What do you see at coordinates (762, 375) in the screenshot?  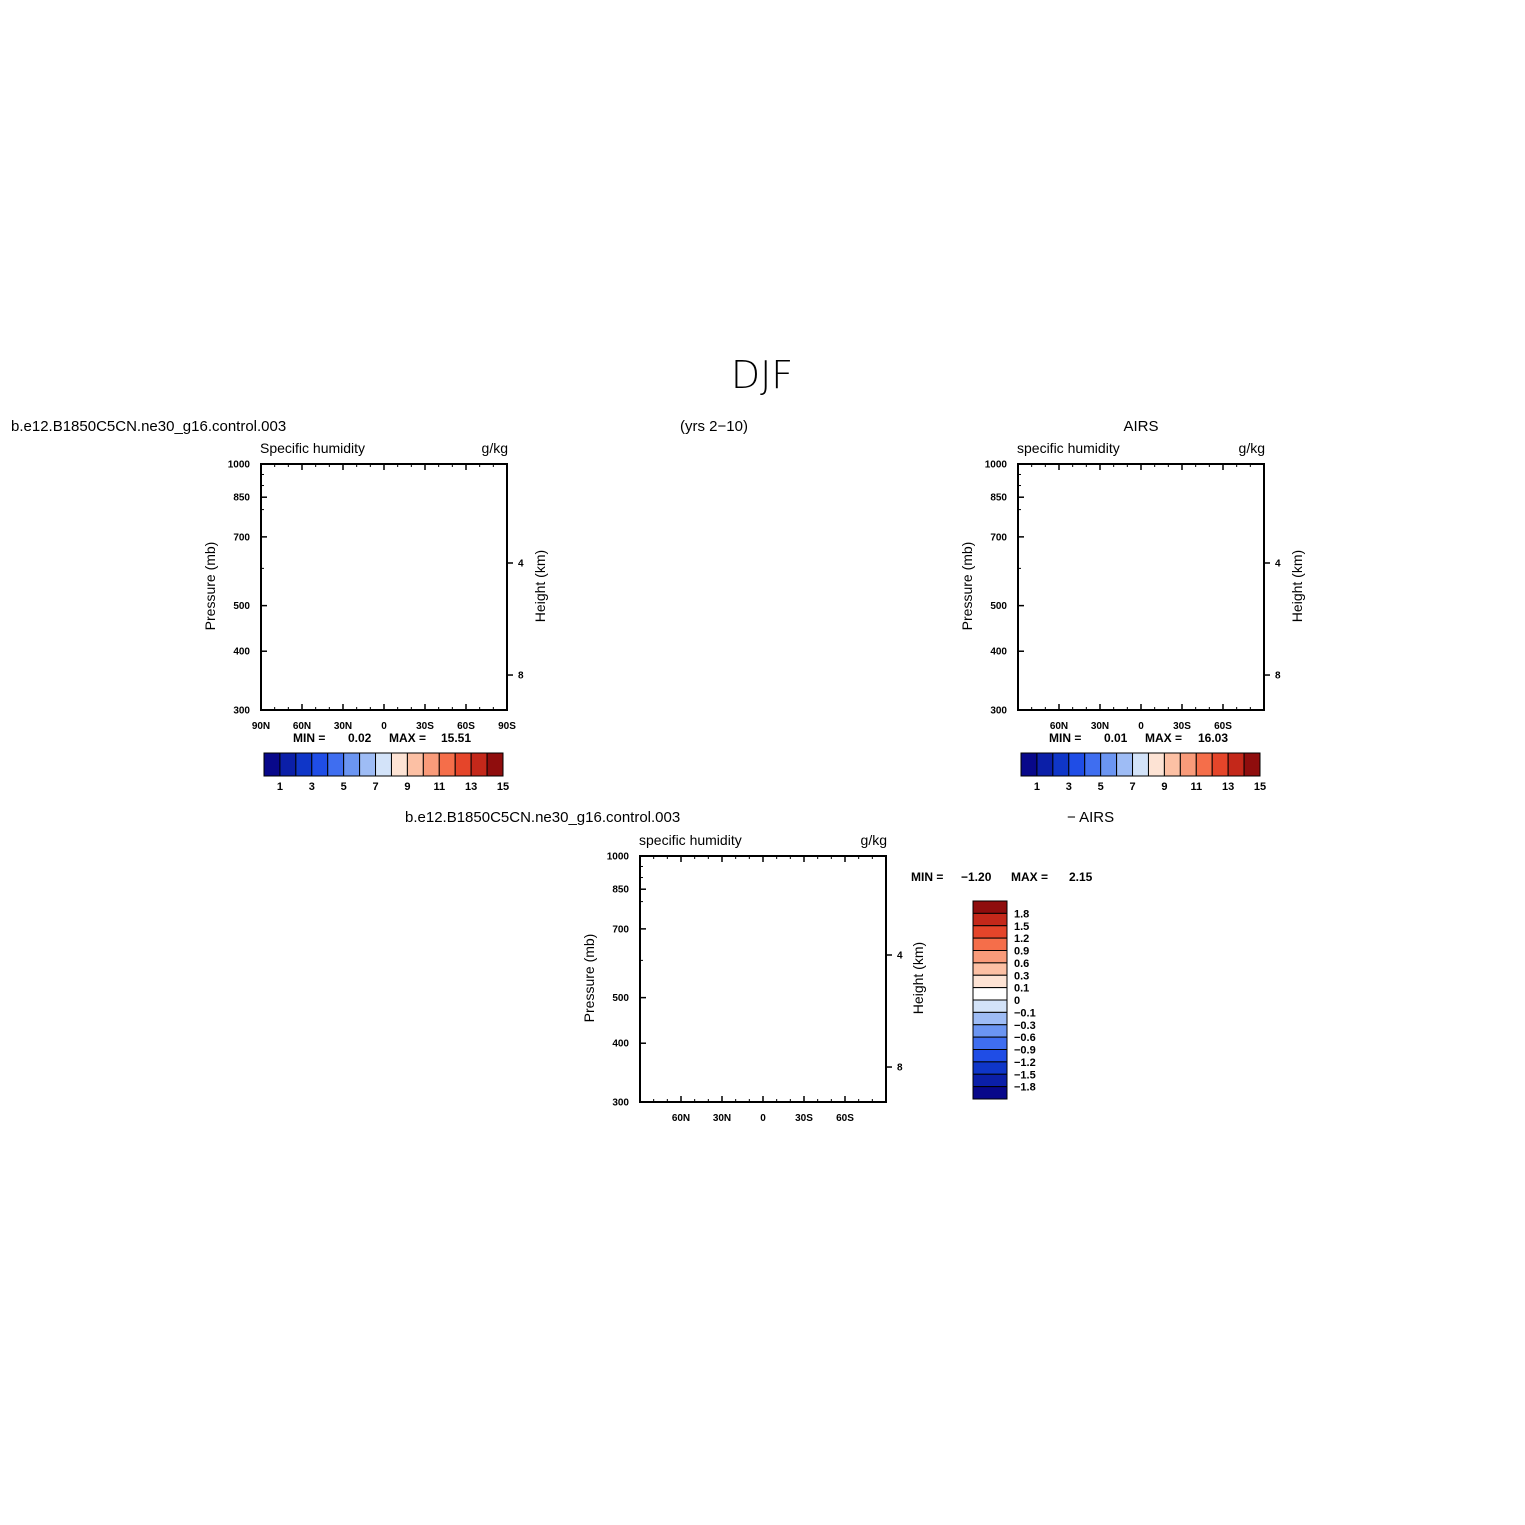 I see `page-title: DJF` at bounding box center [762, 375].